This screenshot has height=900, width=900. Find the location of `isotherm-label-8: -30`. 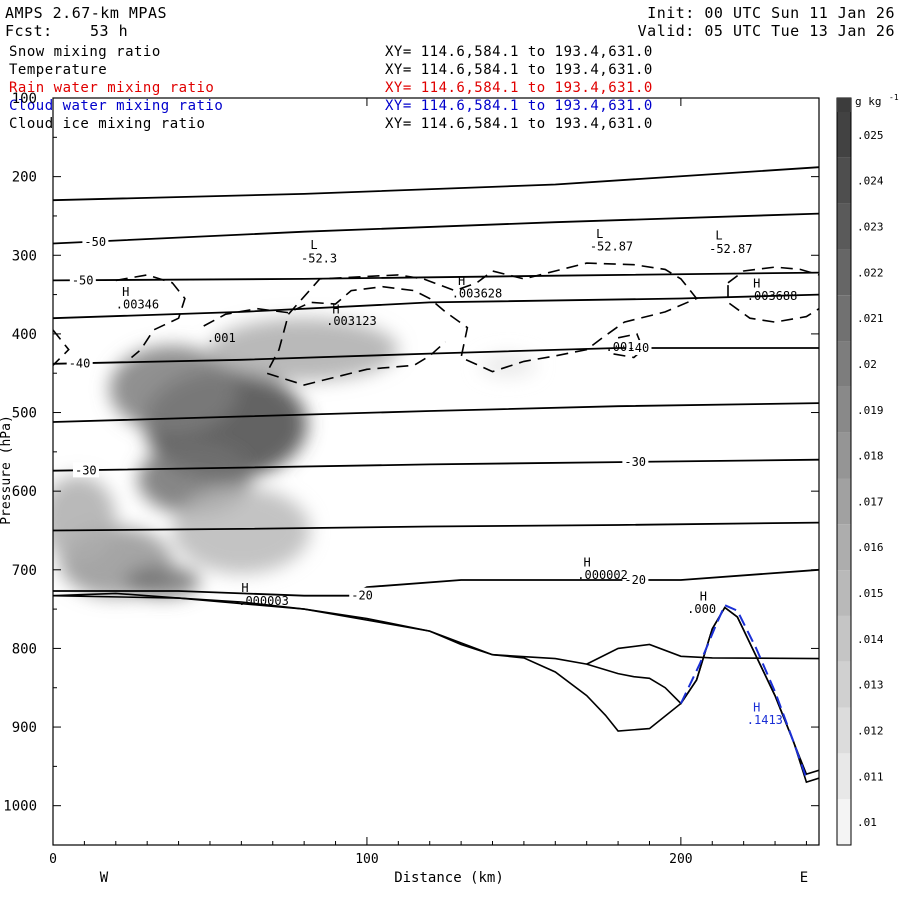

isotherm-label-8: -30 is located at coordinates (635, 462).